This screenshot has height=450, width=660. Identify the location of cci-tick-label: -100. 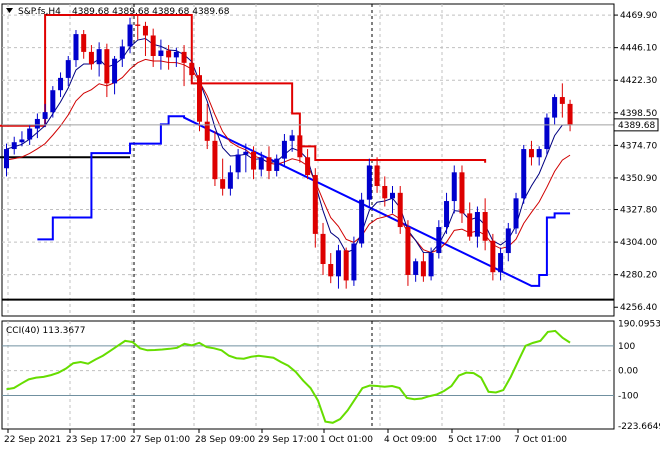
(628, 396).